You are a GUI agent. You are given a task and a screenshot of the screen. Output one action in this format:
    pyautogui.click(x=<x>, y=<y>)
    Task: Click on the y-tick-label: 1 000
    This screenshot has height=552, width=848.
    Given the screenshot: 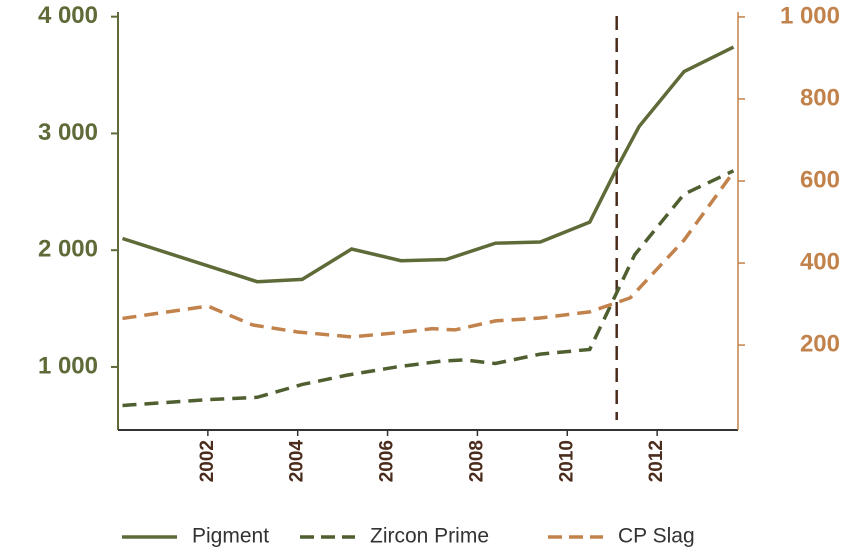 What is the action you would take?
    pyautogui.click(x=68, y=365)
    